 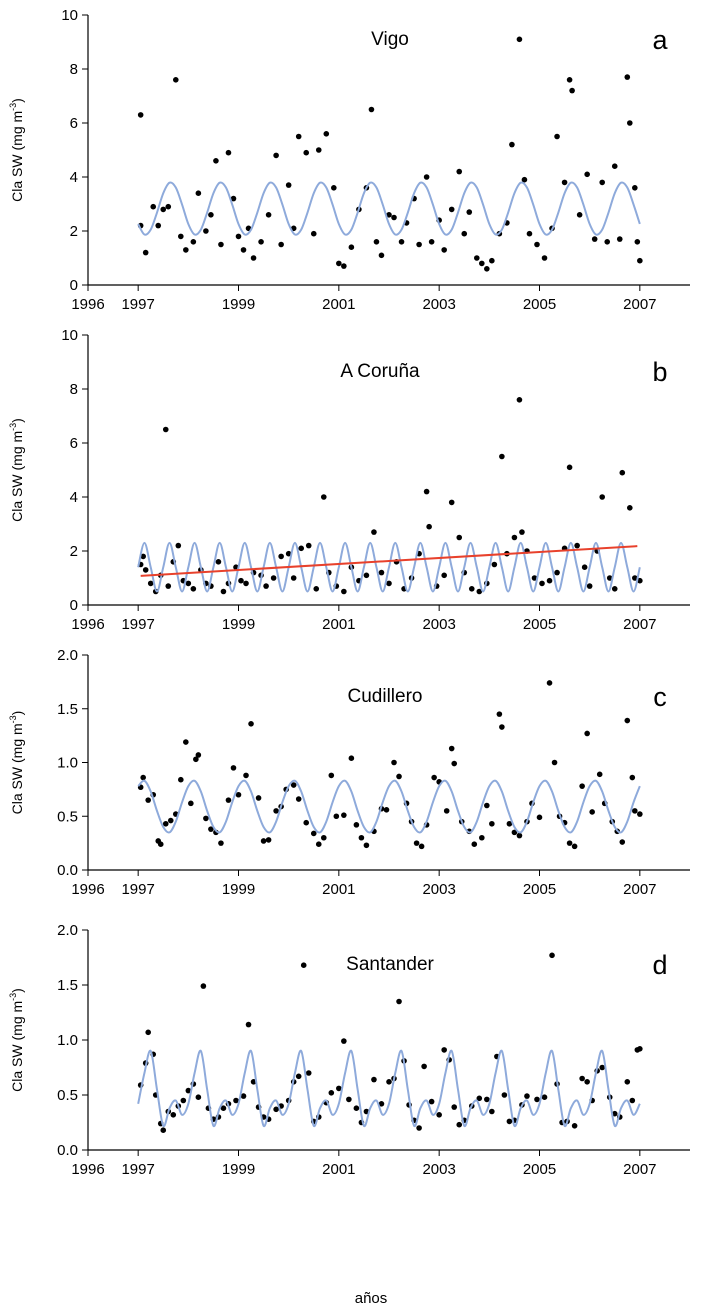 I want to click on y-tick-label: 0, so click(x=74, y=285).